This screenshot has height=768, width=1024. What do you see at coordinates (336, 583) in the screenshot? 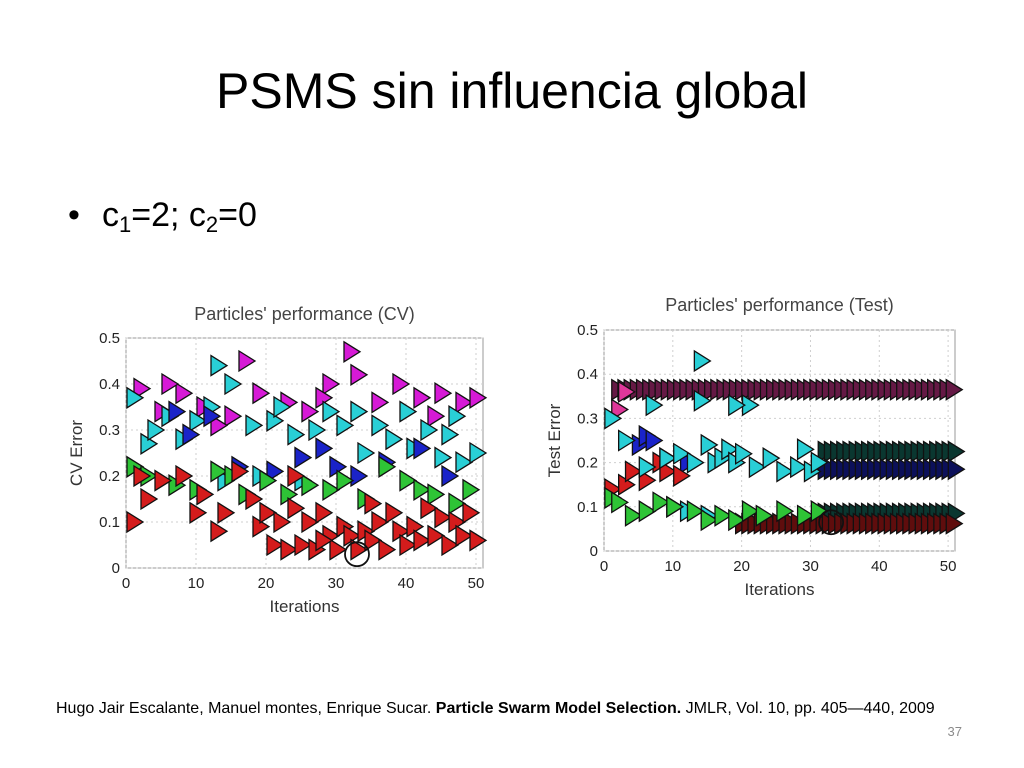
I see `chart0-x-tick-3: 30` at bounding box center [336, 583].